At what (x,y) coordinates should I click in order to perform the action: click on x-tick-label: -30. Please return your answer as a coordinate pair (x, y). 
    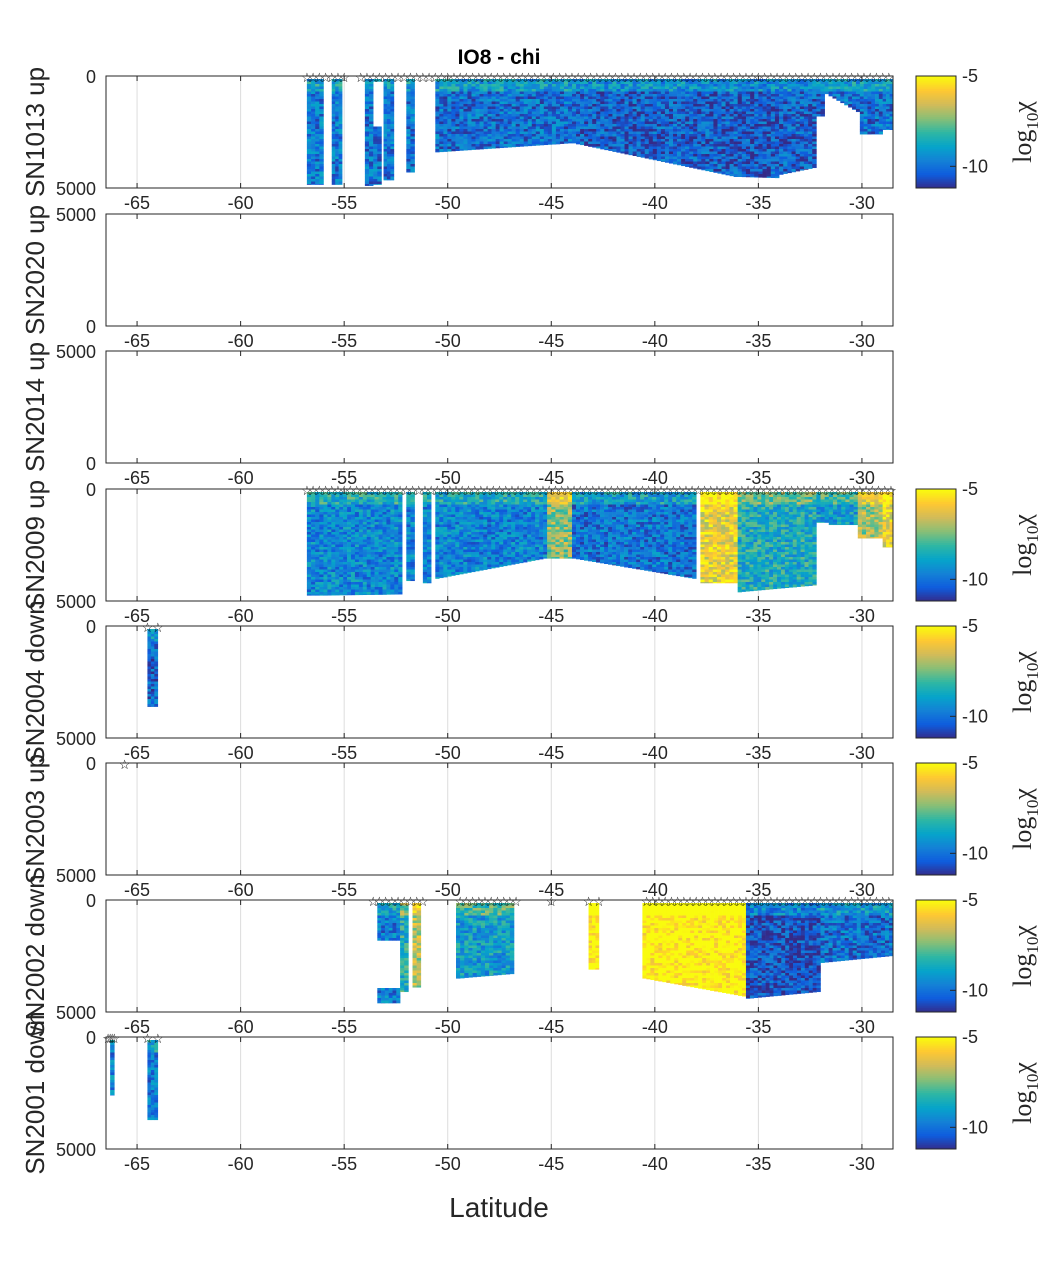
    Looking at the image, I should click on (862, 203).